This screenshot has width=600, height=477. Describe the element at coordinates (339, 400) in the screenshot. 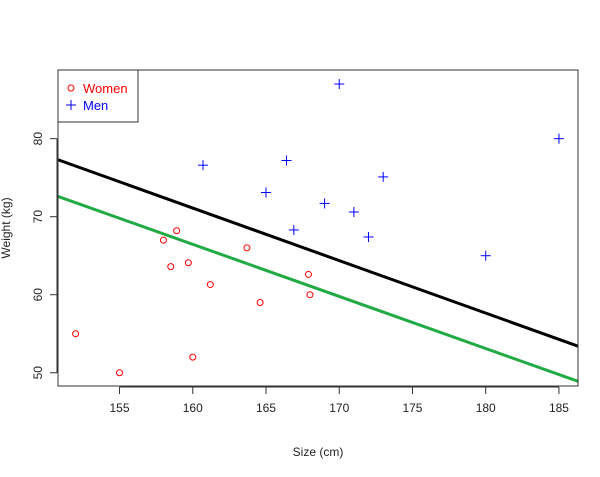

I see `x-axis: 155 160 165 170 175 180 185` at that location.